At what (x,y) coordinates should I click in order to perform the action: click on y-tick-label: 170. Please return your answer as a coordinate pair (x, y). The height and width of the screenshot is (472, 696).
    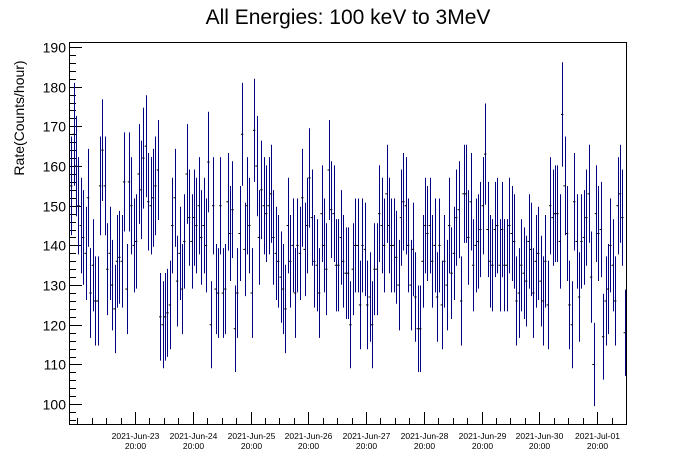
    Looking at the image, I should click on (55, 127).